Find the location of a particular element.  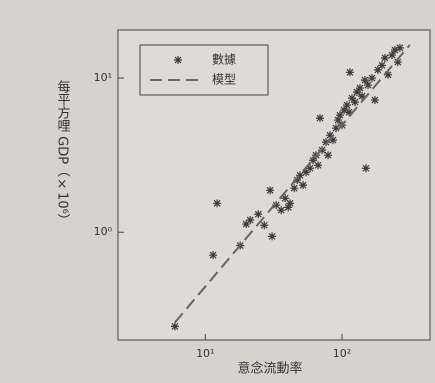

y-tick-label: 10¹ is located at coordinates (103, 77).